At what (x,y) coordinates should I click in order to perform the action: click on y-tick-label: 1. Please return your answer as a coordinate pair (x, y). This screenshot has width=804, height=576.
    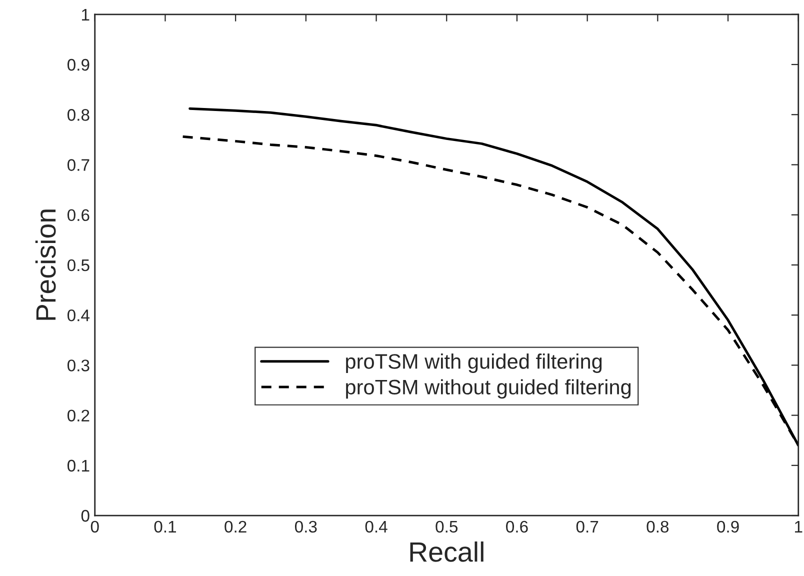
    Looking at the image, I should click on (86, 14).